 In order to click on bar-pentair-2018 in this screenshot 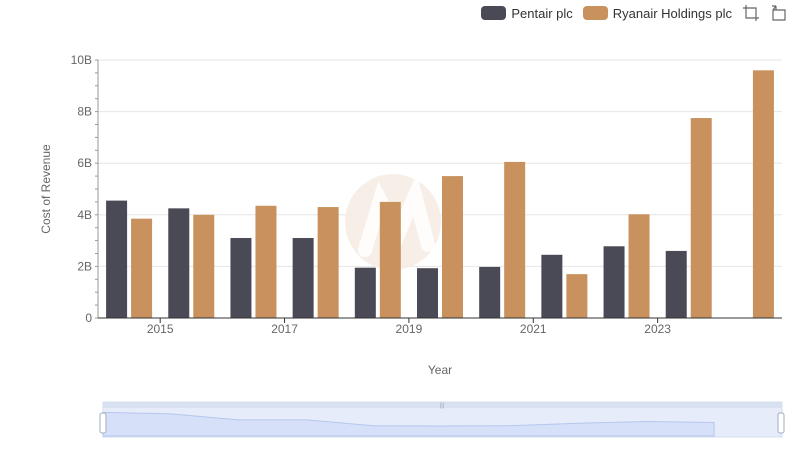, I will do `click(365, 292)`.